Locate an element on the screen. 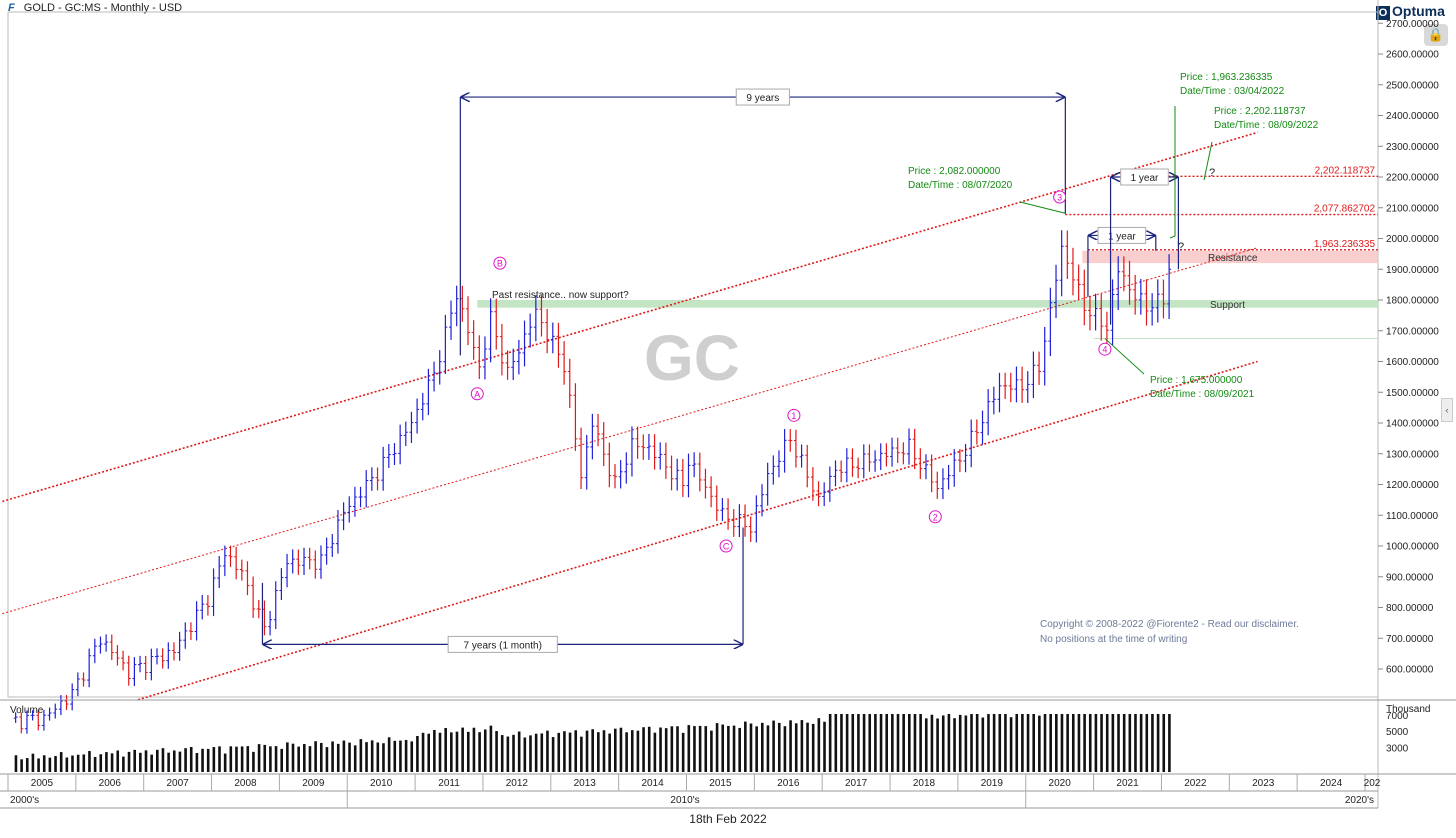  zone-support is located at coordinates (927, 304).